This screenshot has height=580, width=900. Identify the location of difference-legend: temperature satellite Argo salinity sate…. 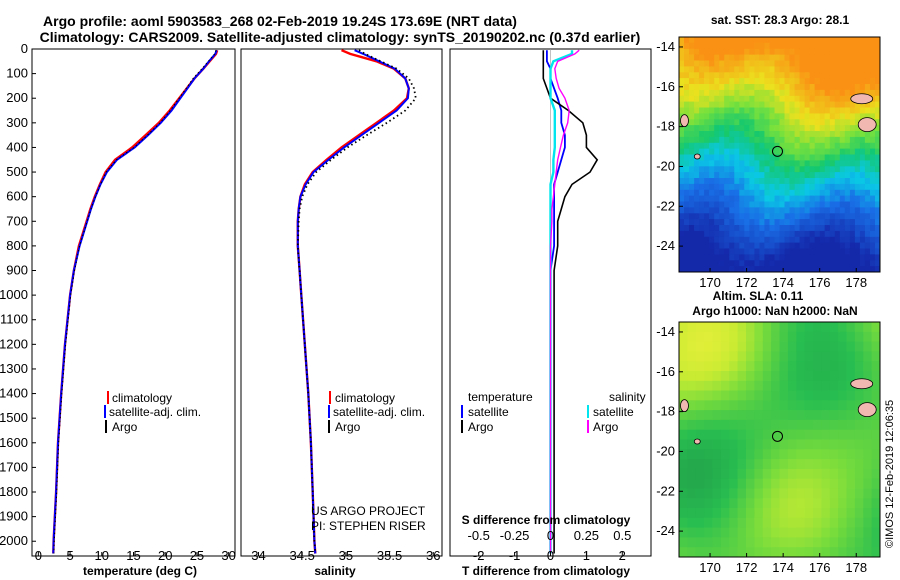
(553, 412).